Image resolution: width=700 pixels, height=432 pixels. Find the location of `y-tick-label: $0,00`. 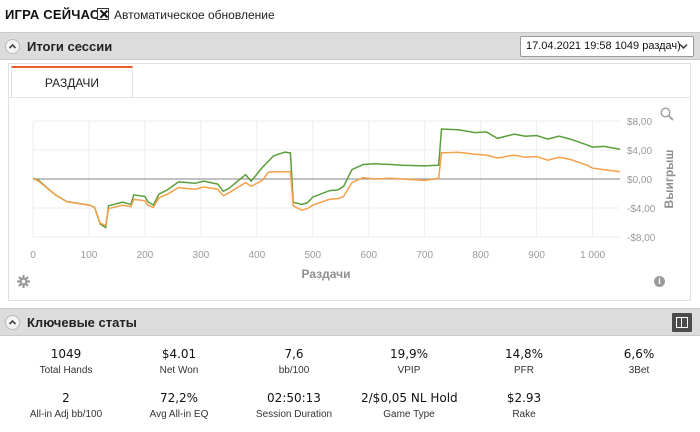

y-tick-label: $0,00 is located at coordinates (639, 180).